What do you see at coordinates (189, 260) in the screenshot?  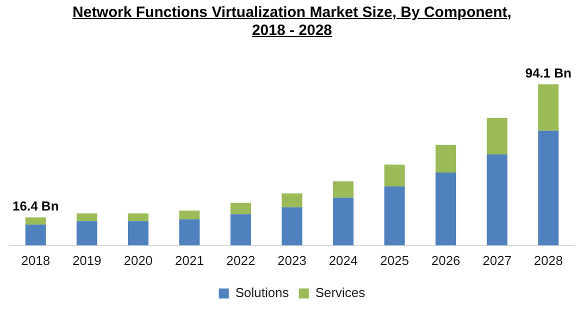 I see `x-tick-label: 2021` at bounding box center [189, 260].